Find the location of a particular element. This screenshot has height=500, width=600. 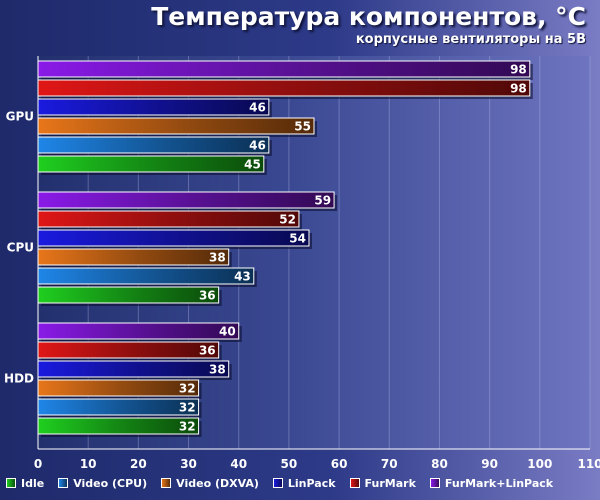

data-label: 55 is located at coordinates (302, 127).